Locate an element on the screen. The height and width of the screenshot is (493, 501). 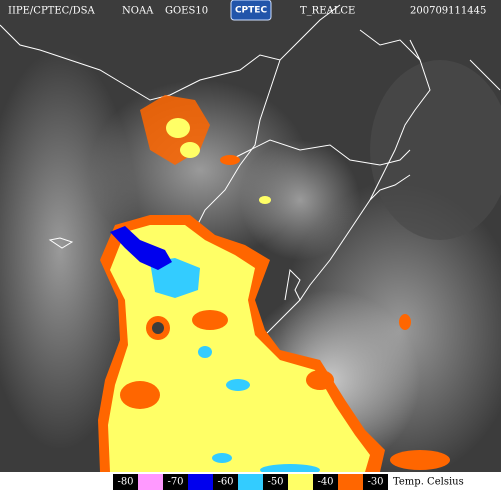
satellite: GOES10 is located at coordinates (186, 11).